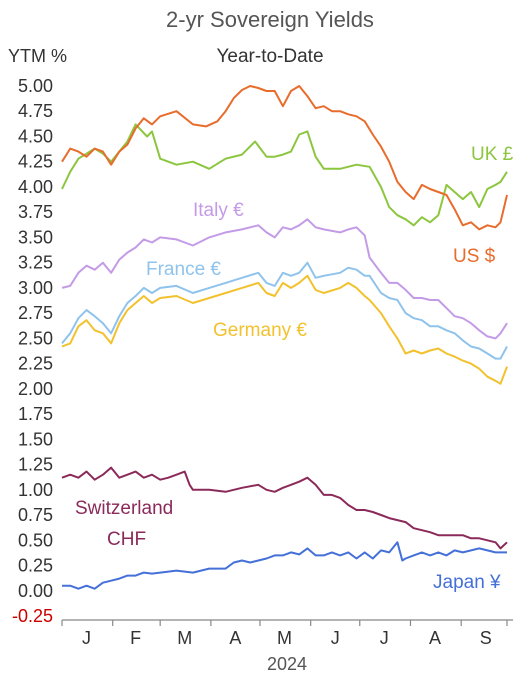 The image size is (526, 686). I want to click on x-axis-label: 2024, so click(287, 664).